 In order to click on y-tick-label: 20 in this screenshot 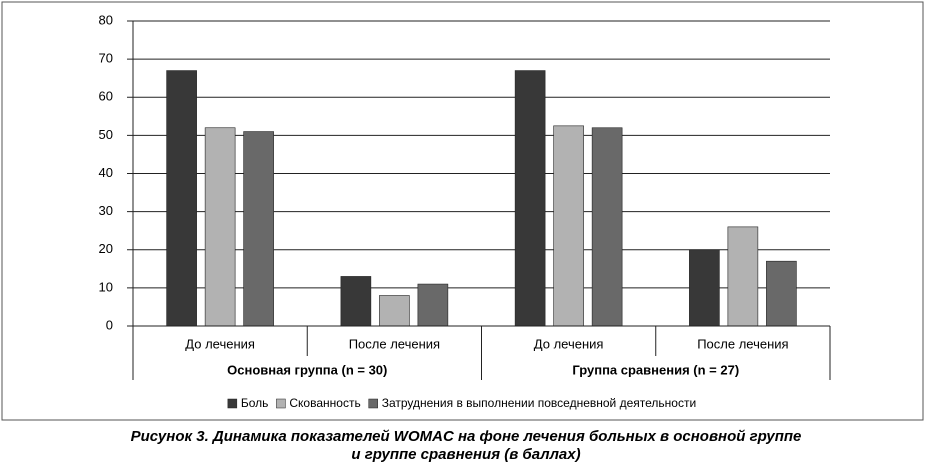, I will do `click(106, 248)`.